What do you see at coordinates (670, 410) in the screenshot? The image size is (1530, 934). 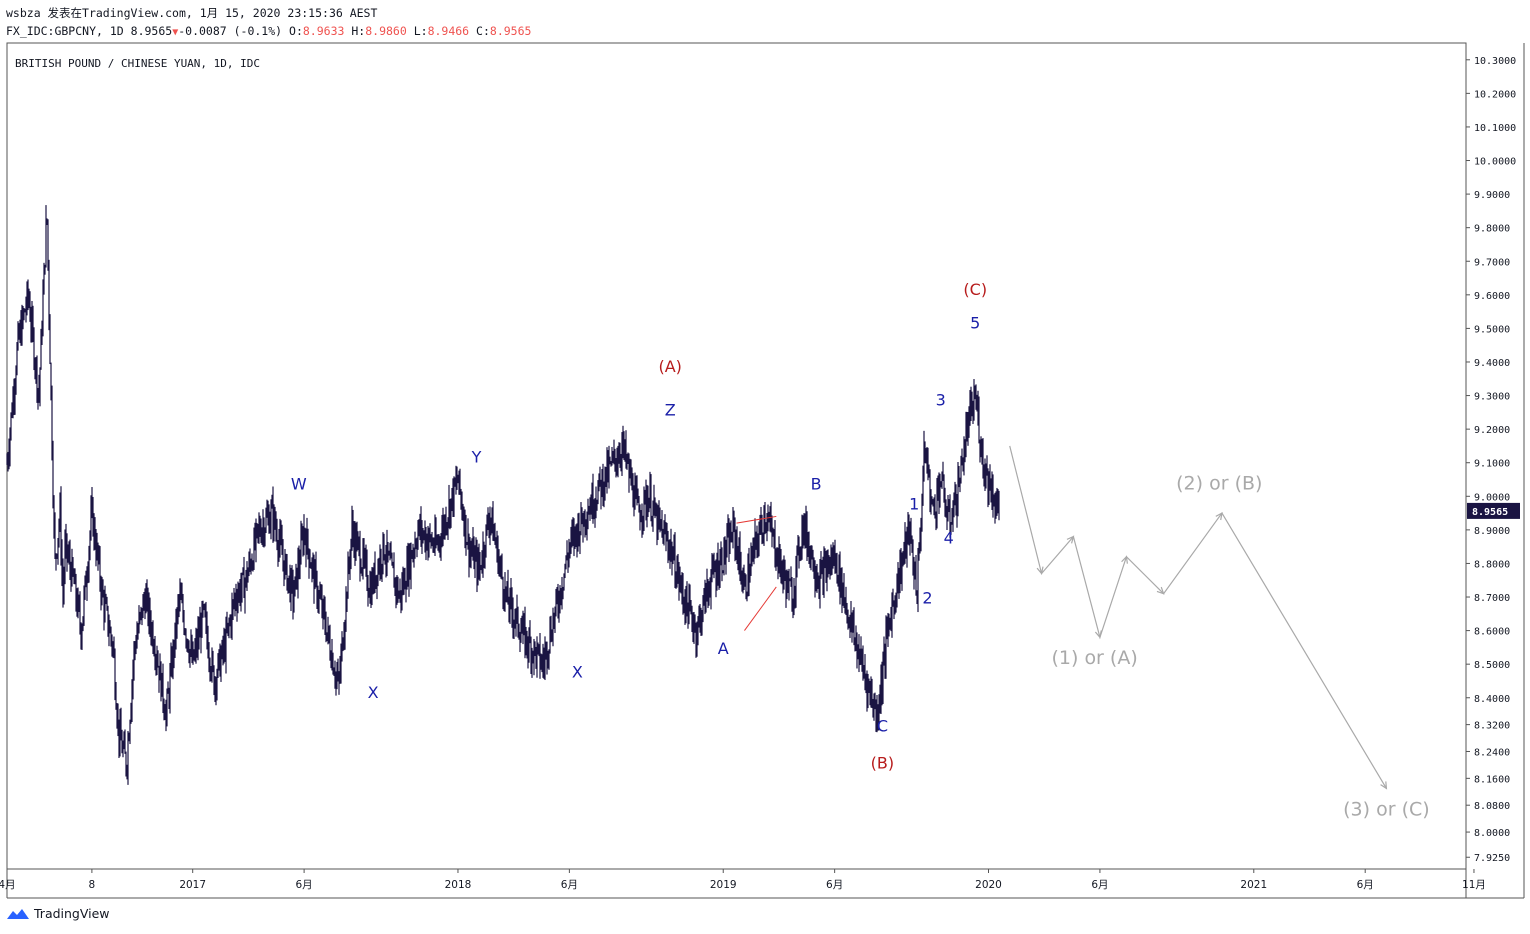 I see `wave-label: Z` at bounding box center [670, 410].